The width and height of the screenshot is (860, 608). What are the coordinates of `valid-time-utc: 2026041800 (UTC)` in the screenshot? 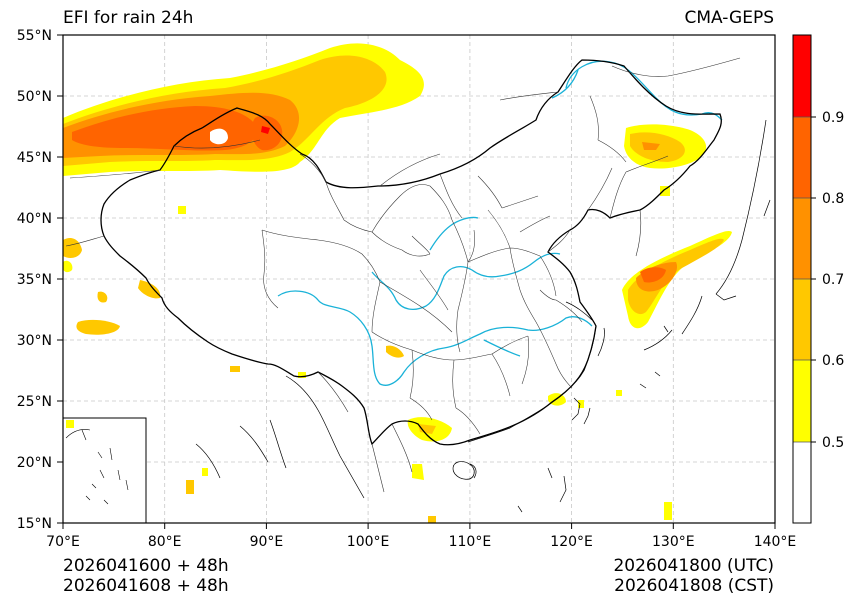 It's located at (693, 566).